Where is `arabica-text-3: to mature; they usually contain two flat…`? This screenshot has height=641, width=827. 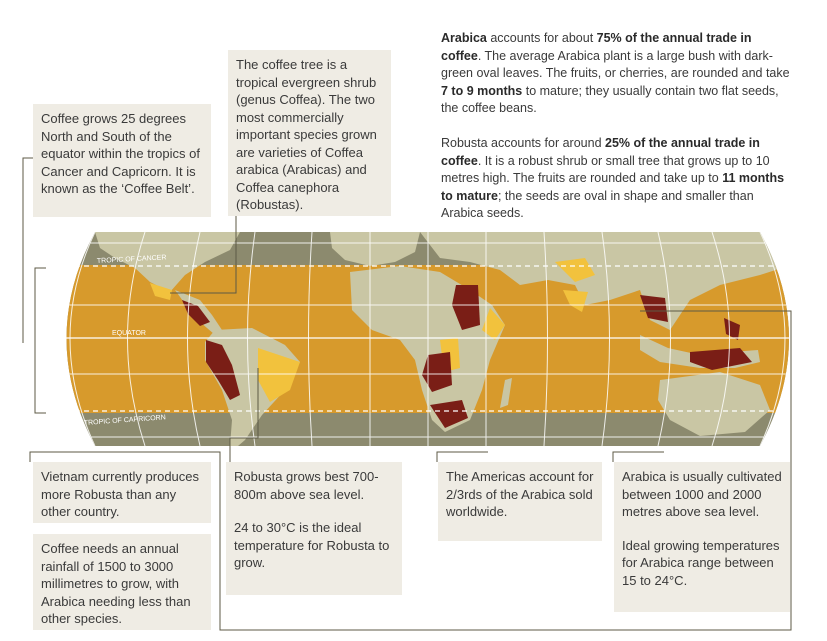
arabica-text-3: to mature; they usually contain two flat… is located at coordinates (610, 99).